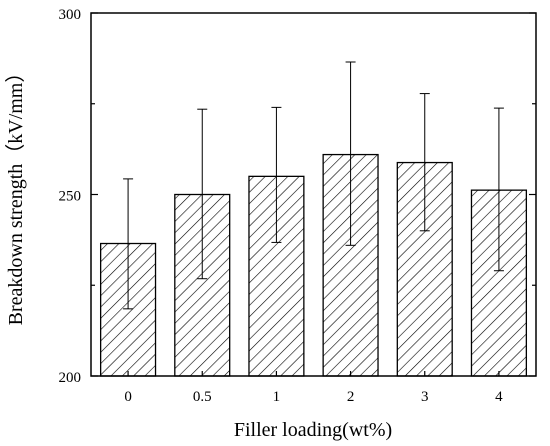 The width and height of the screenshot is (550, 446). Describe the element at coordinates (202, 397) in the screenshot. I see `x-tick-label-0.5: 0.5` at that location.